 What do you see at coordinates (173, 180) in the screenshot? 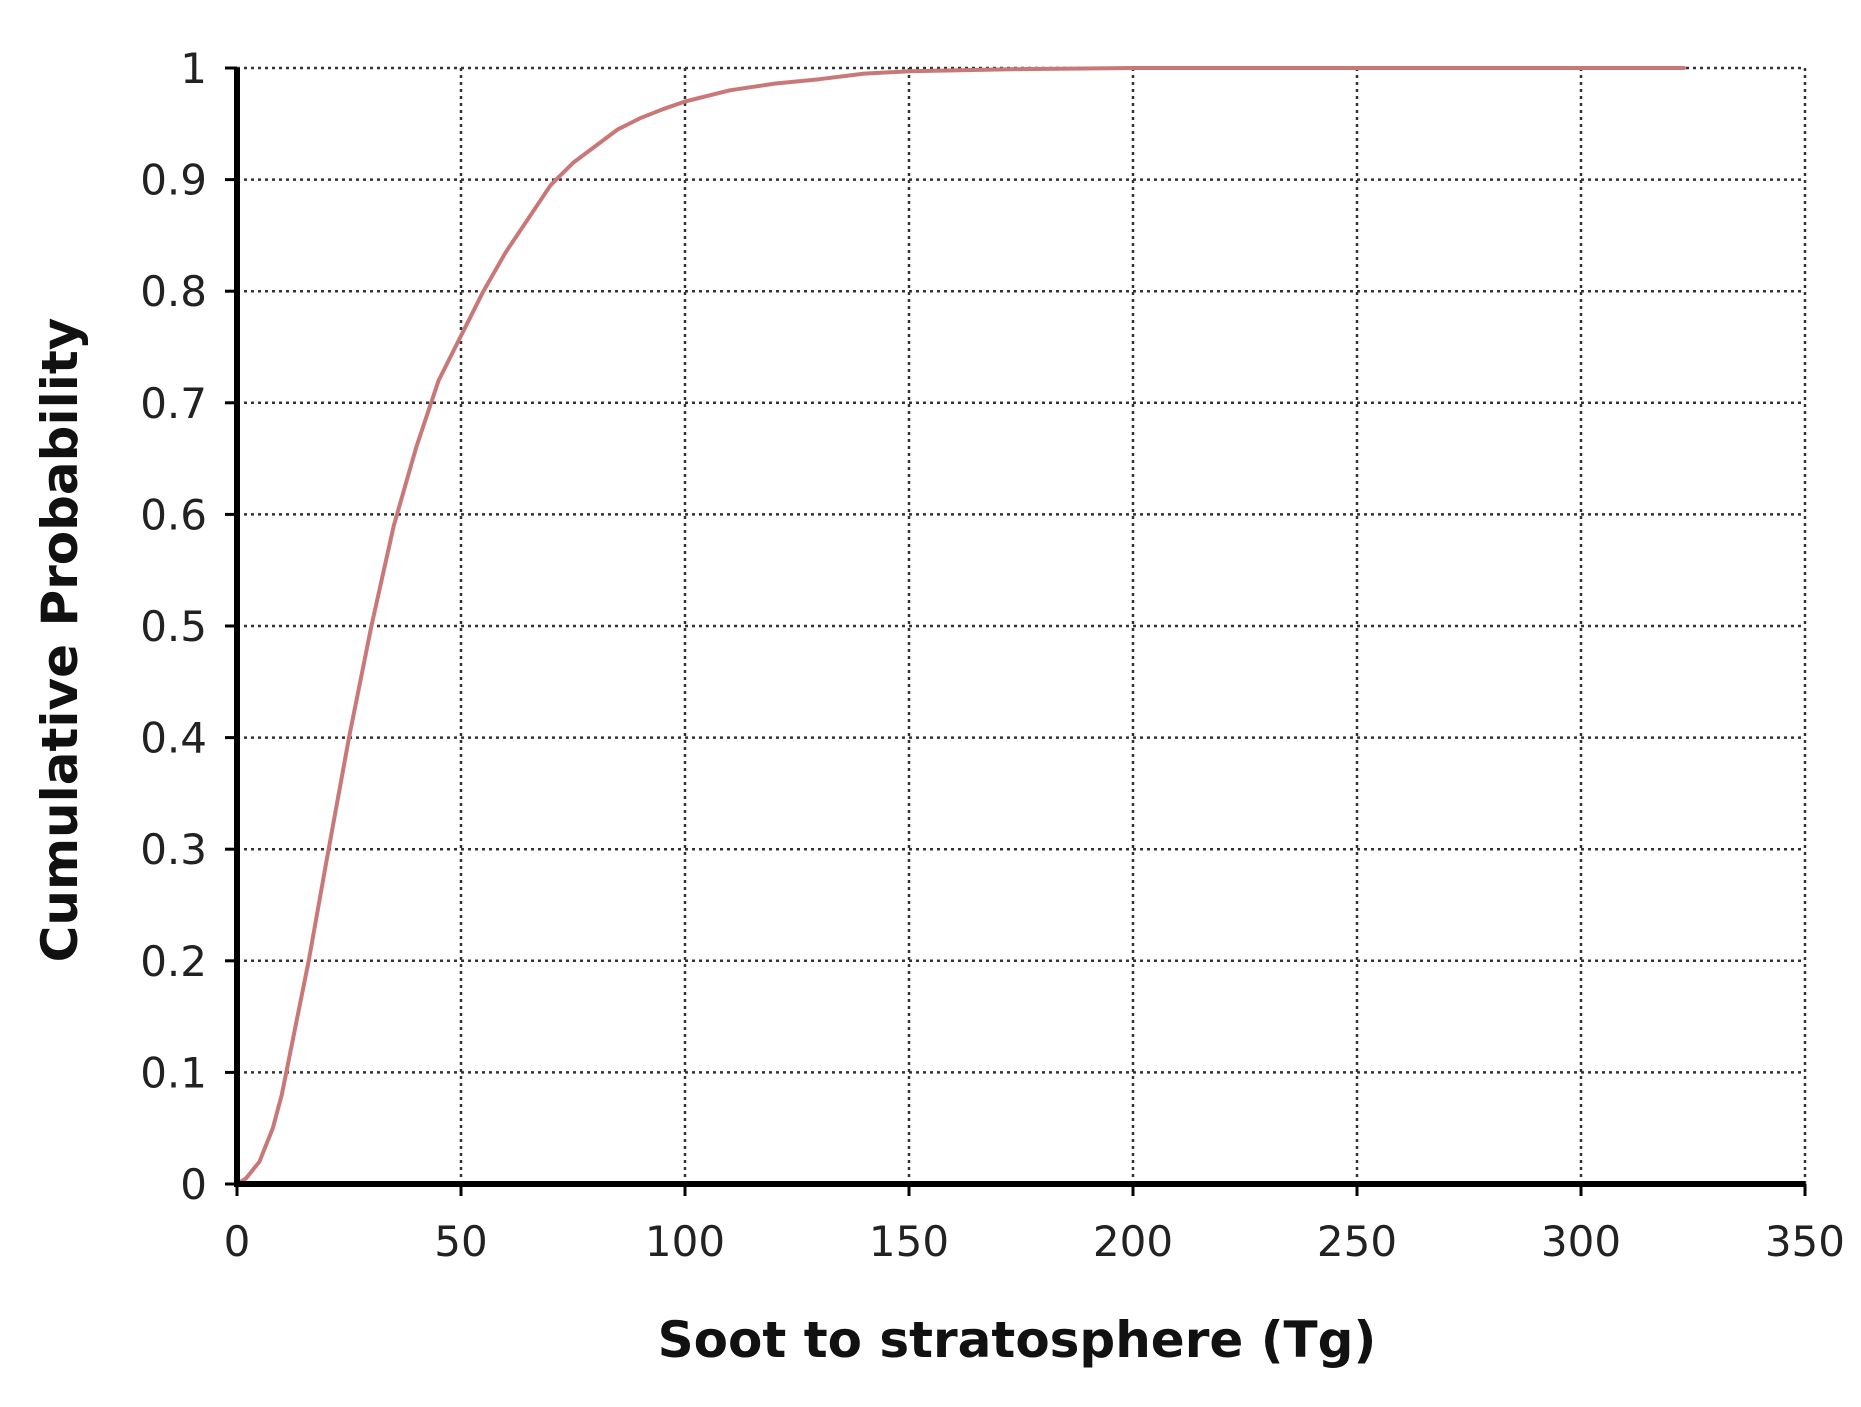
I see `y-tick-label: 0.9` at bounding box center [173, 180].